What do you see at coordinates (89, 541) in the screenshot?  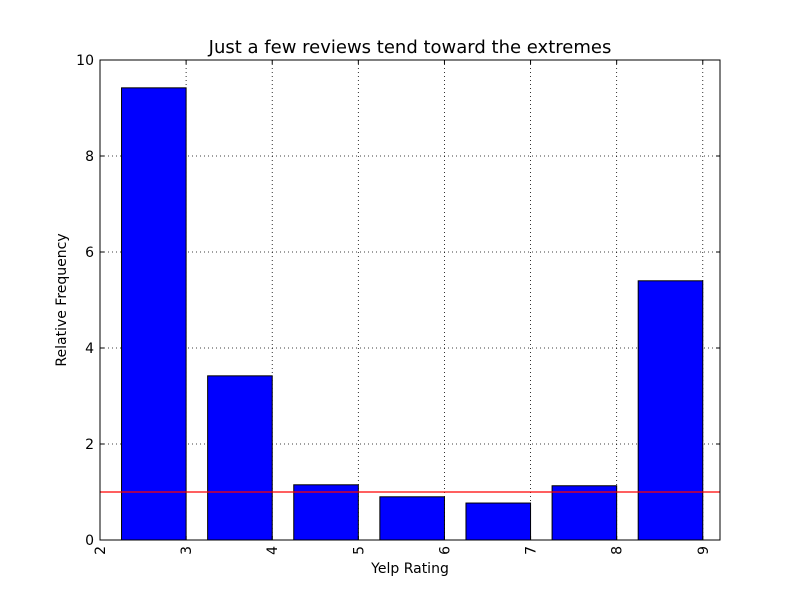 I see `y-tick-label: 0` at bounding box center [89, 541].